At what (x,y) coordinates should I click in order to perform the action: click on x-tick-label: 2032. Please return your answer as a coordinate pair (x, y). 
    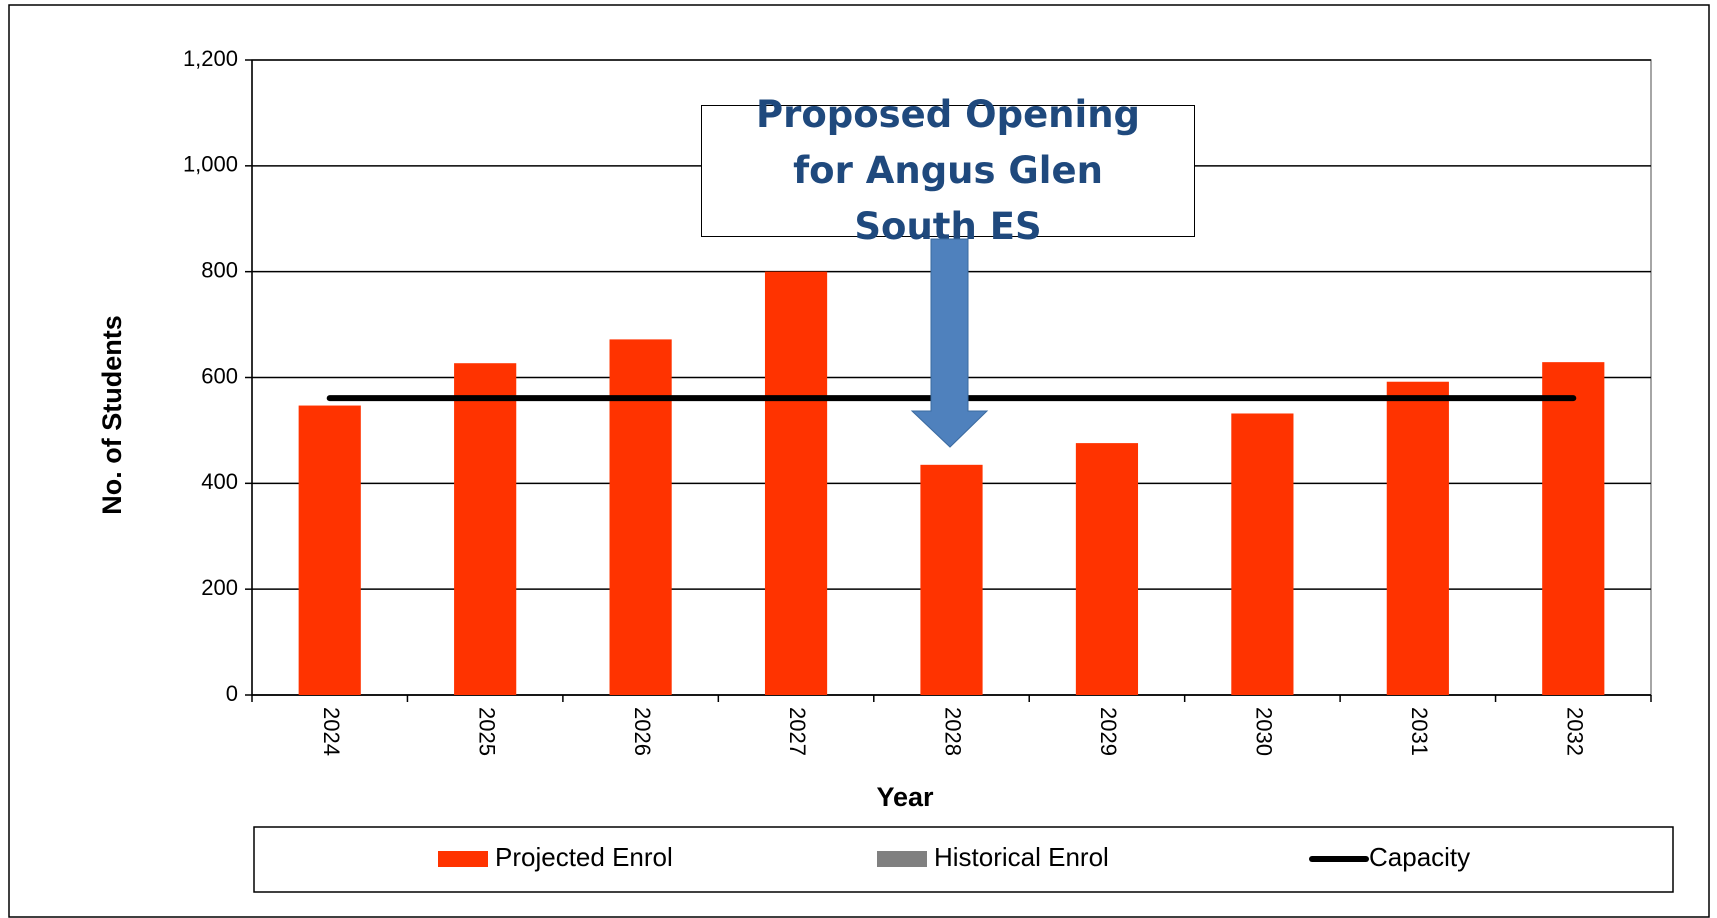
    Looking at the image, I should click on (1574, 731).